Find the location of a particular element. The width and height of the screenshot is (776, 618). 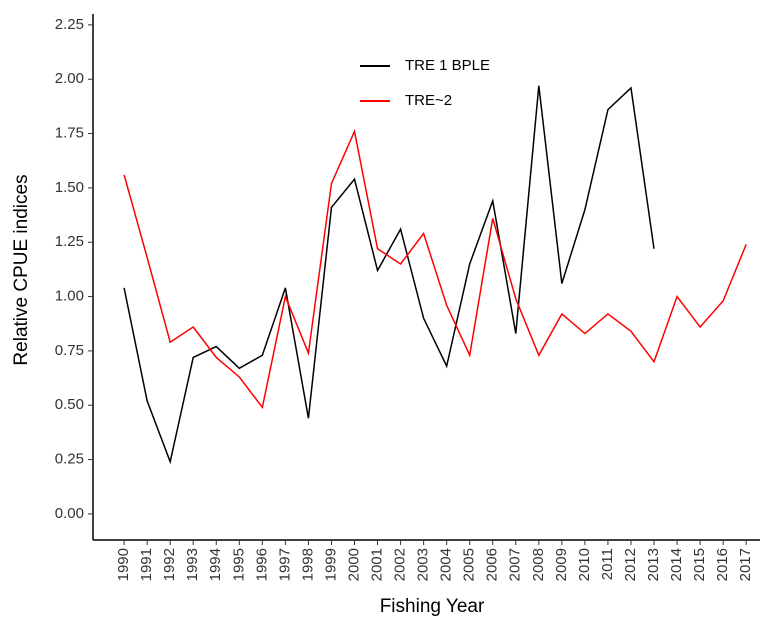

x-tick-label: 2002 is located at coordinates (400, 564).